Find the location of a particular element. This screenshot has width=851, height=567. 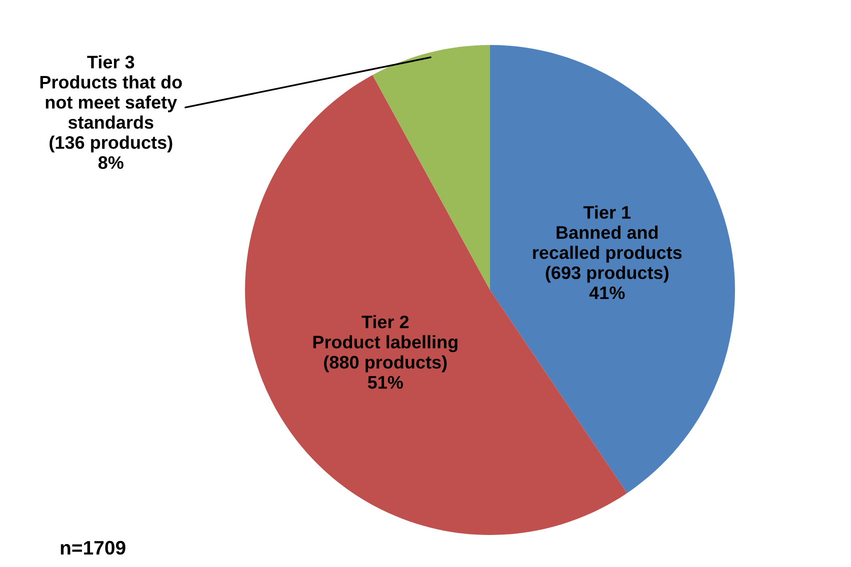

slice-label: Tier 2 Product labelling is located at coordinates (385, 333).